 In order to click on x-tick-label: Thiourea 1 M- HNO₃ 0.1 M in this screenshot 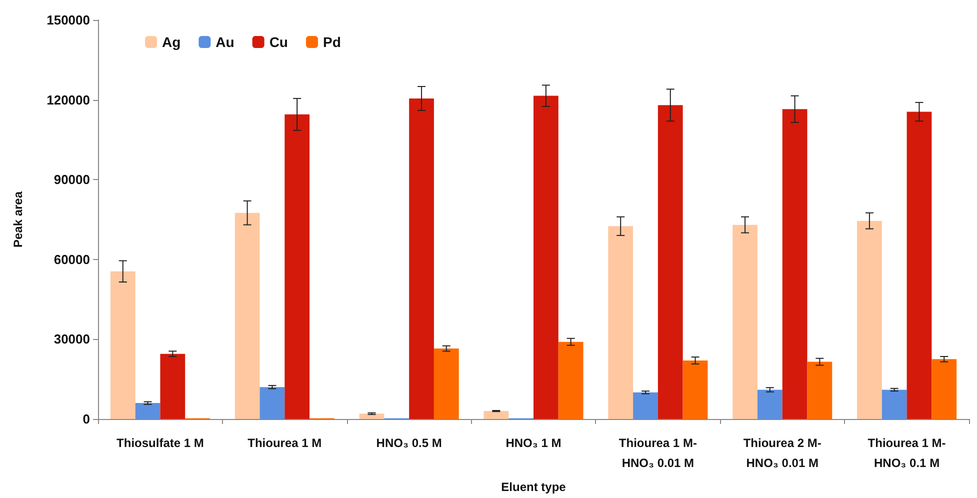, I will do `click(907, 453)`.